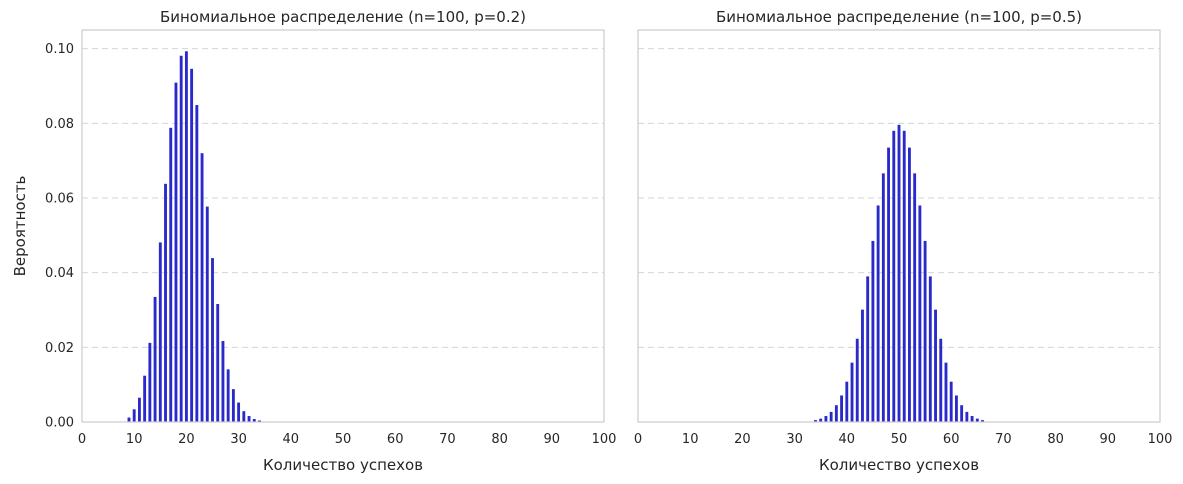  I want to click on right-chart-x-tick-label: 80, so click(1055, 439).